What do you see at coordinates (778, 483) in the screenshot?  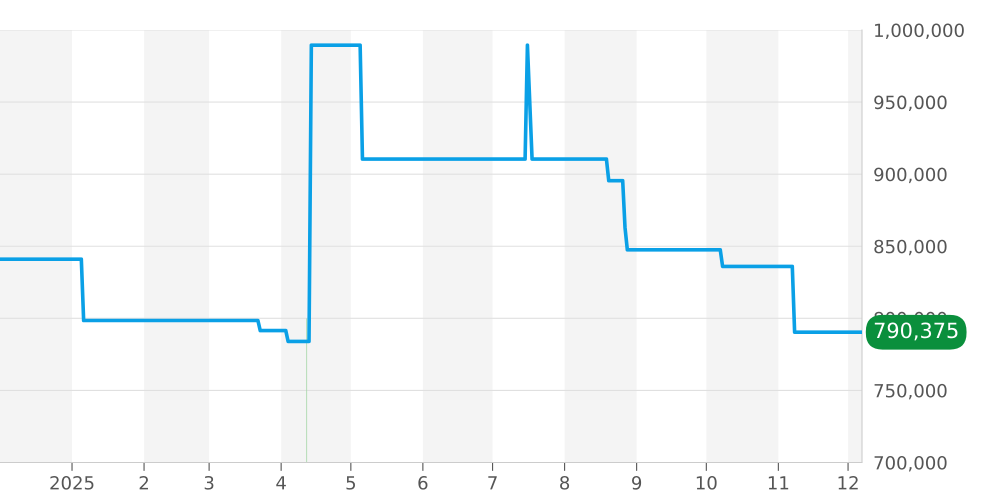 I see `x-tick-label: 11` at bounding box center [778, 483].